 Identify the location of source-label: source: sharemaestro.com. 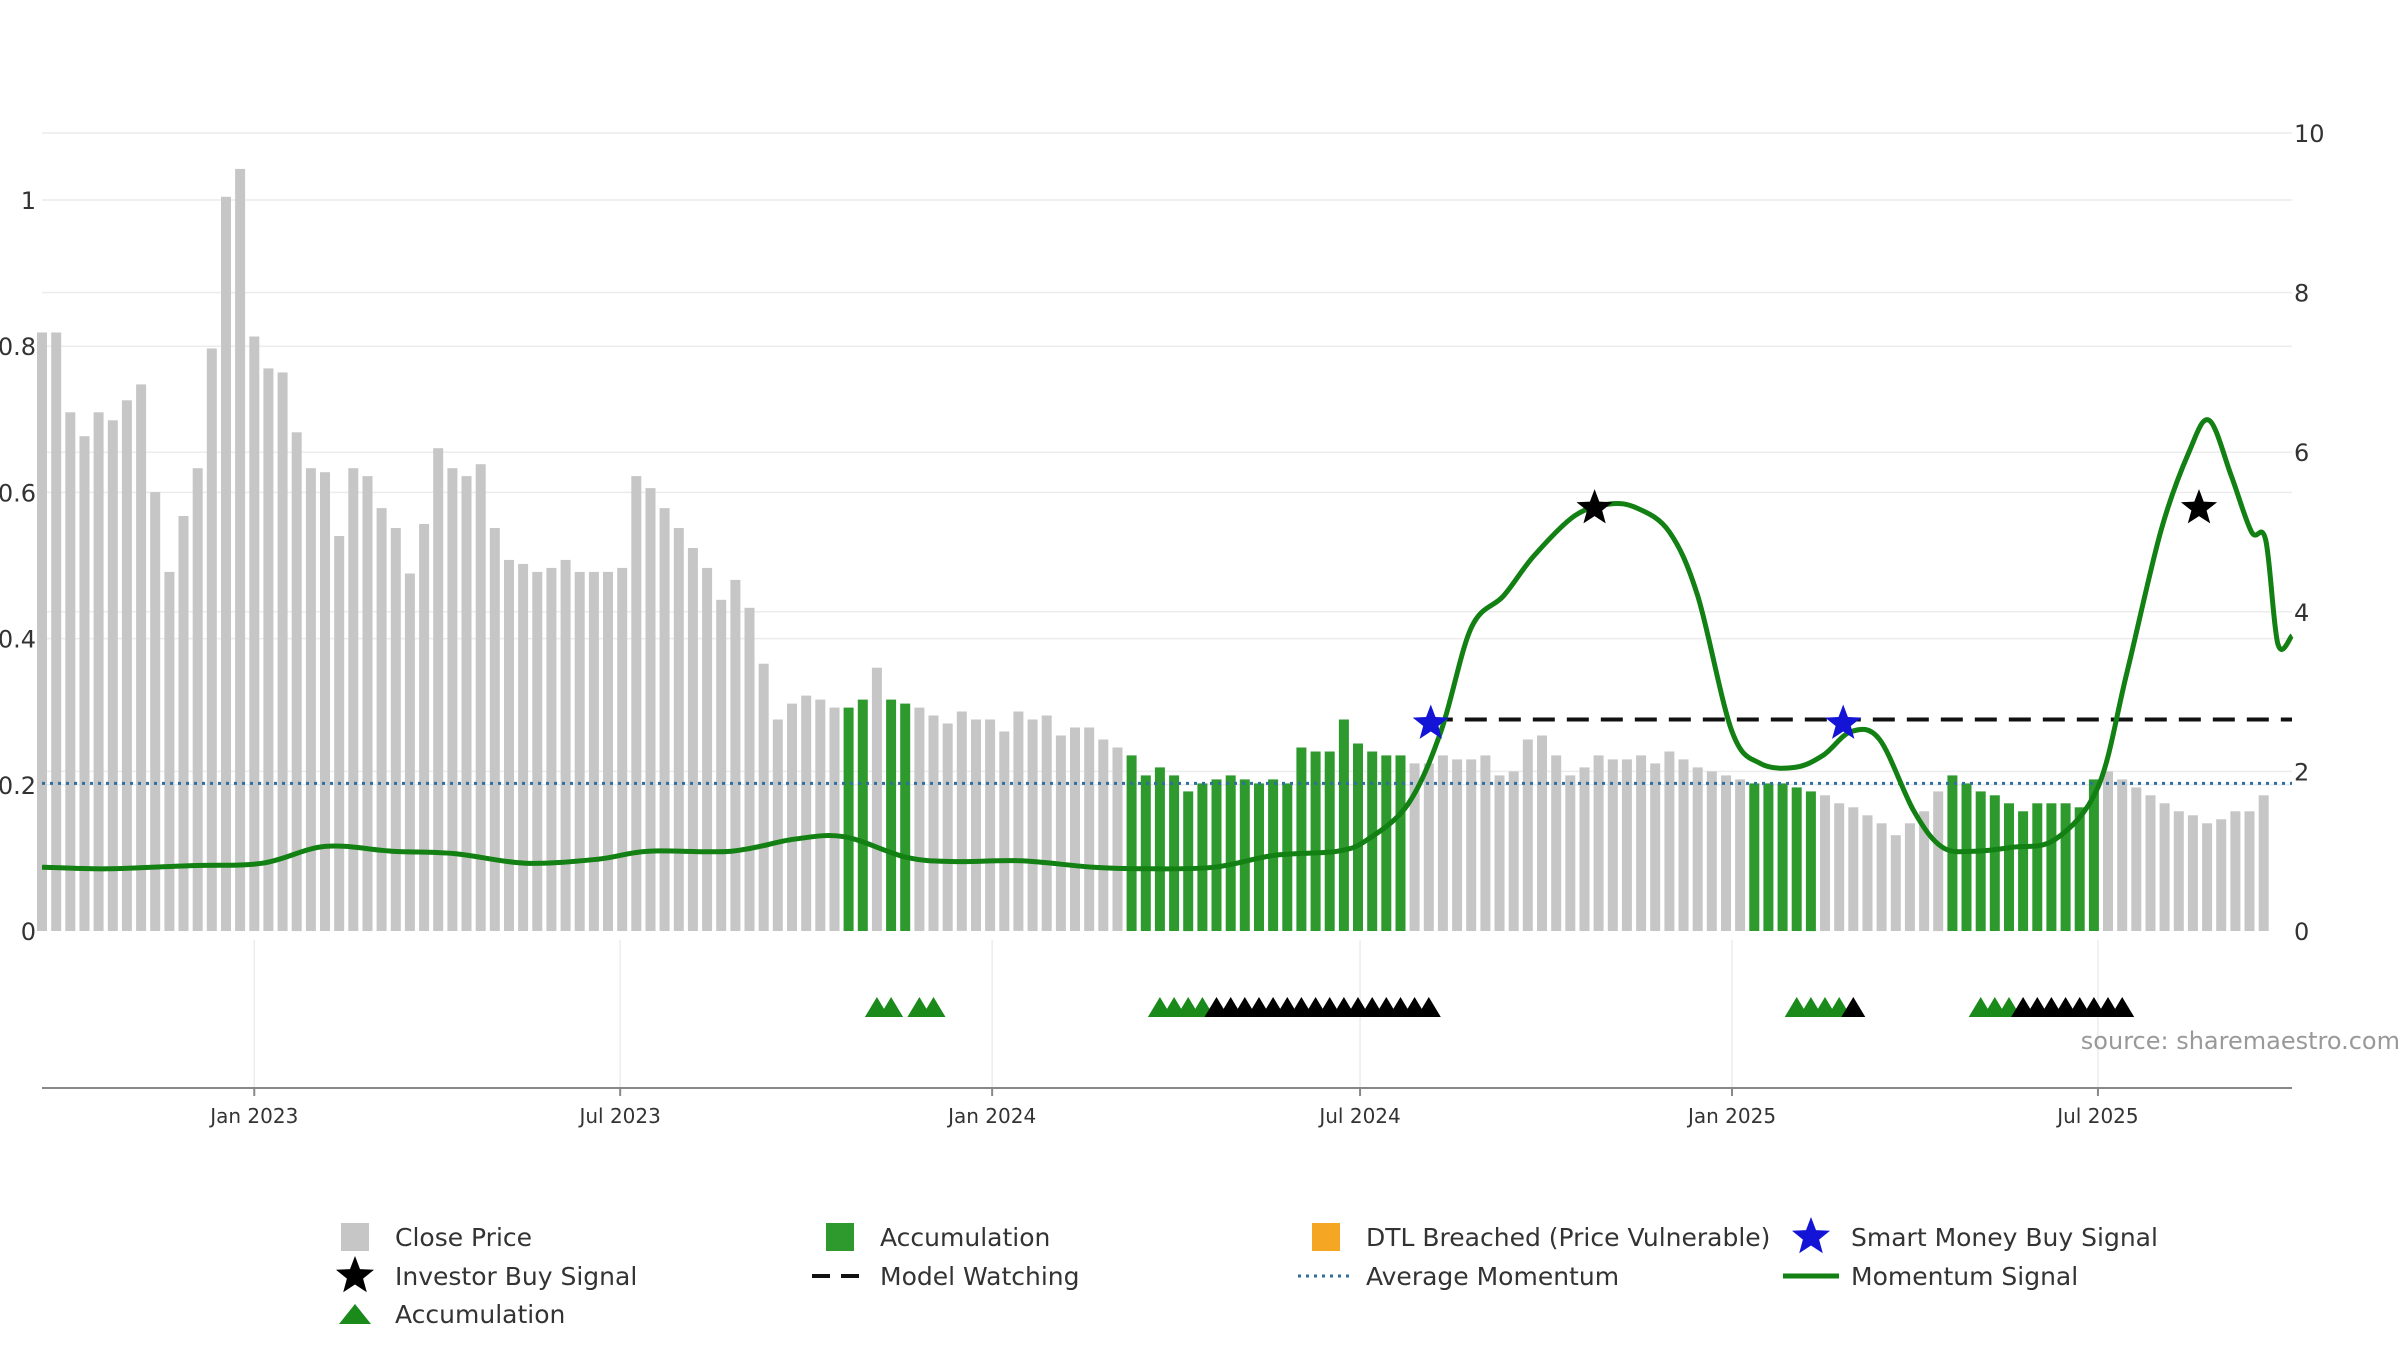
(2240, 1041).